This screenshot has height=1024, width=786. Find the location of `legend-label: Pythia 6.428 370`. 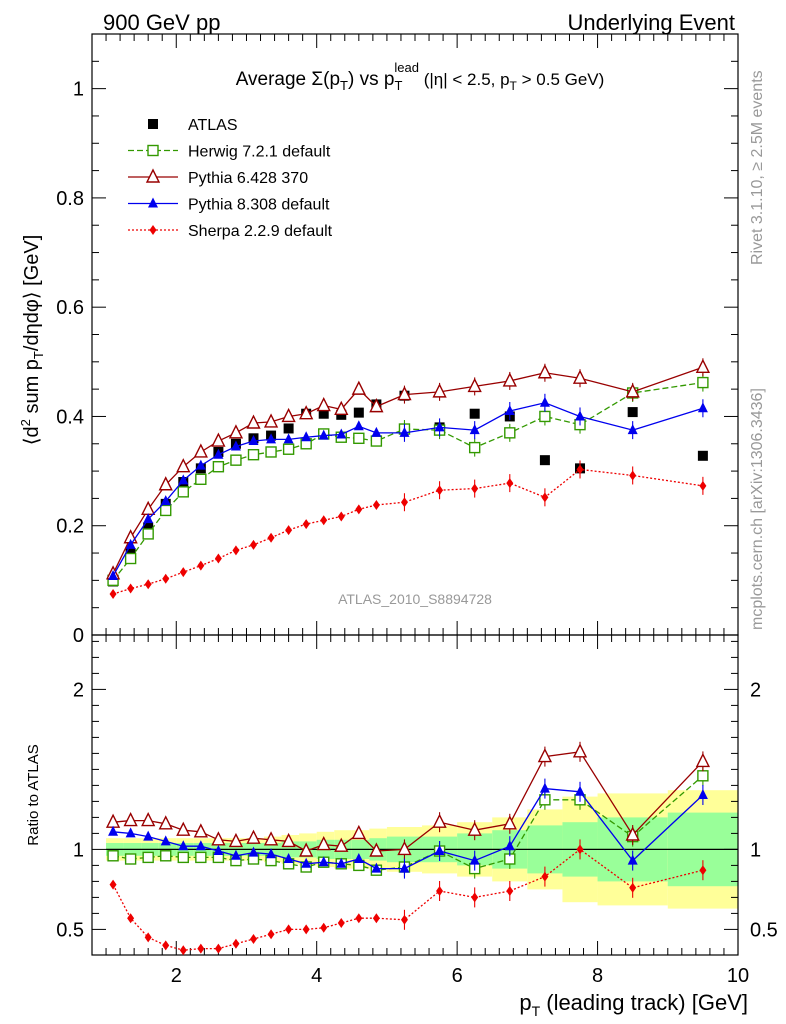

legend-label: Pythia 6.428 370 is located at coordinates (248, 178).